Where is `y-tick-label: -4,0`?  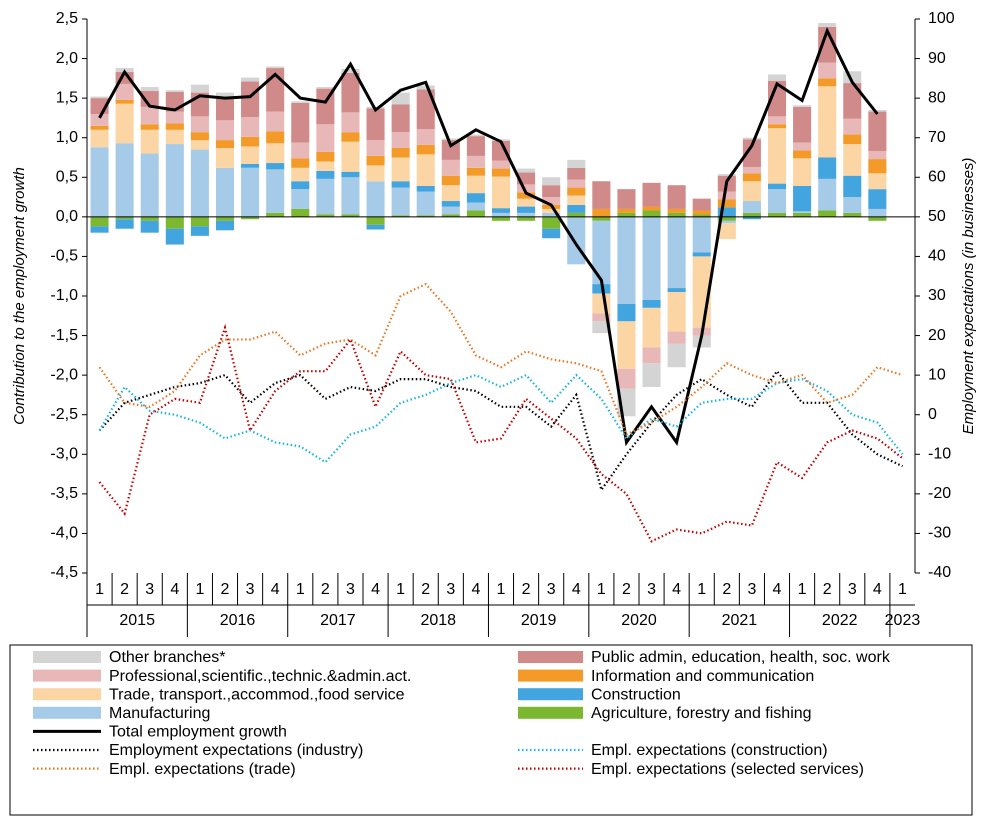
y-tick-label: -4,0 is located at coordinates (64, 533).